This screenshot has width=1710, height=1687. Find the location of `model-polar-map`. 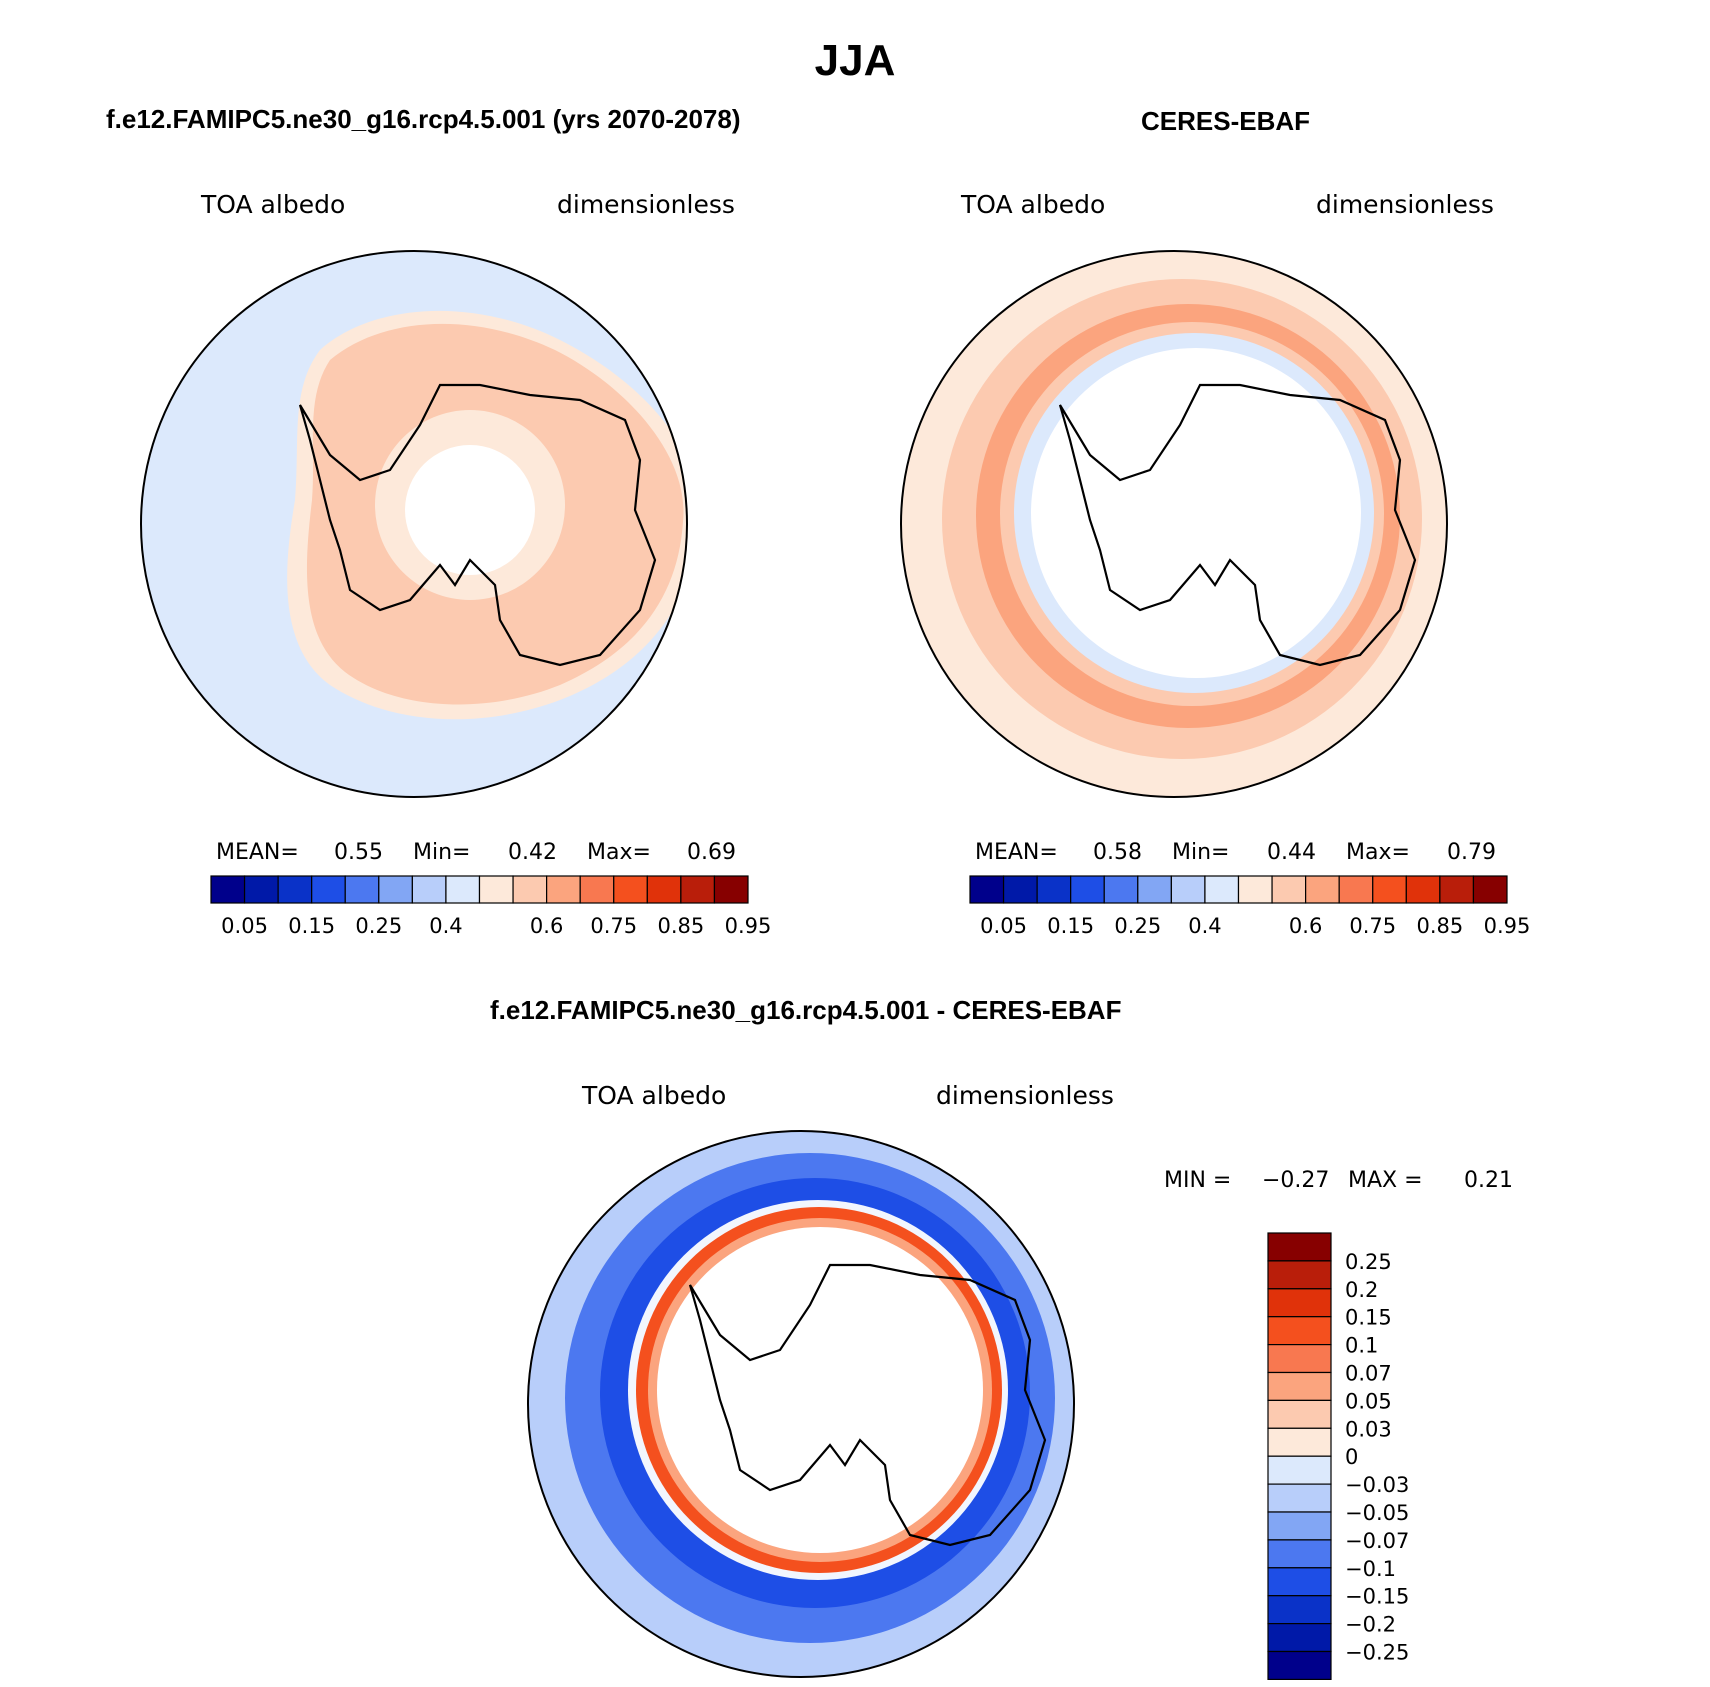

model-polar-map is located at coordinates (414, 524).